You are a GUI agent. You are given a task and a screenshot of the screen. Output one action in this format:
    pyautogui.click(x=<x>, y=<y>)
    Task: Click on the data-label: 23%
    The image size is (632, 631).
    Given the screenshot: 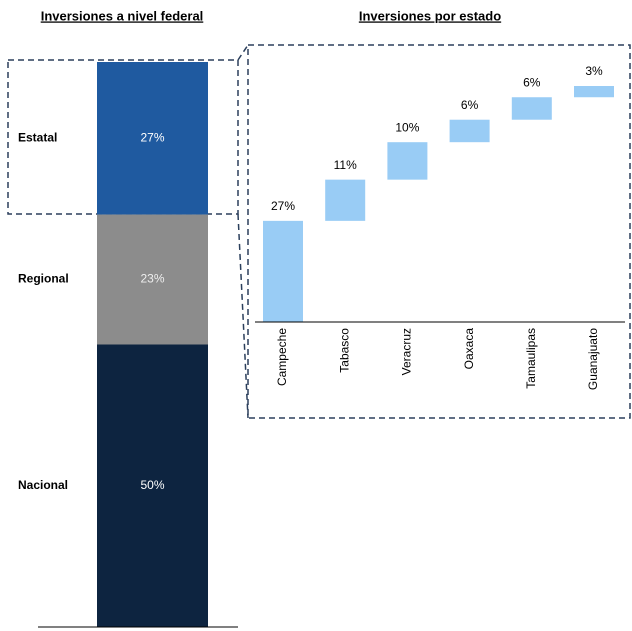 What is the action you would take?
    pyautogui.click(x=152, y=279)
    